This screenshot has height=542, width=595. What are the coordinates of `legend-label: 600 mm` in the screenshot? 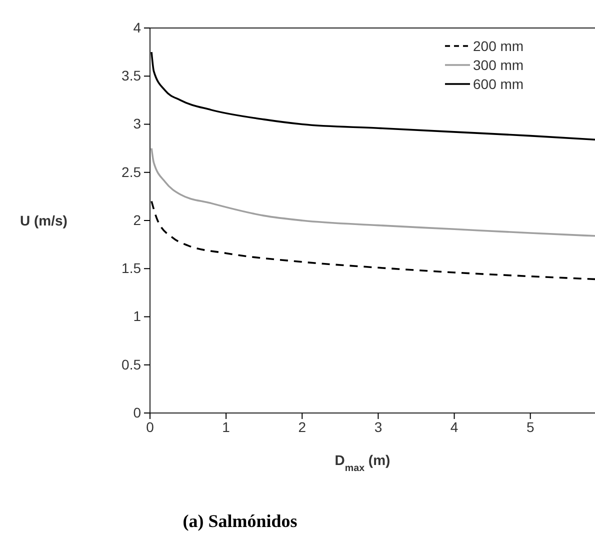 It's located at (498, 84).